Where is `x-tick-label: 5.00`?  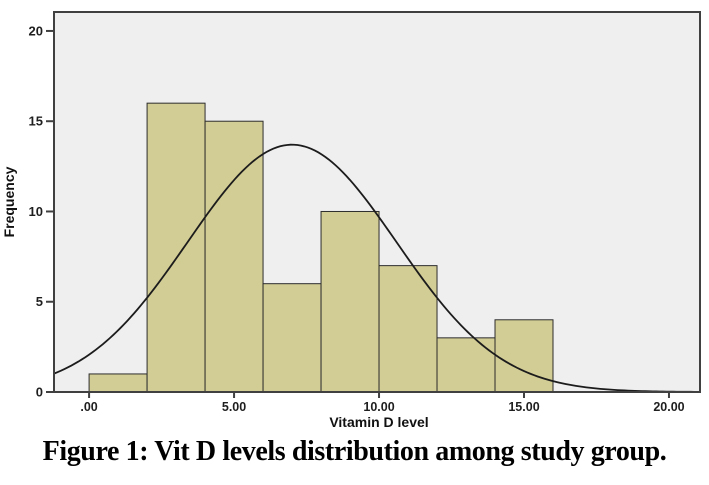
x-tick-label: 5.00 is located at coordinates (234, 407).